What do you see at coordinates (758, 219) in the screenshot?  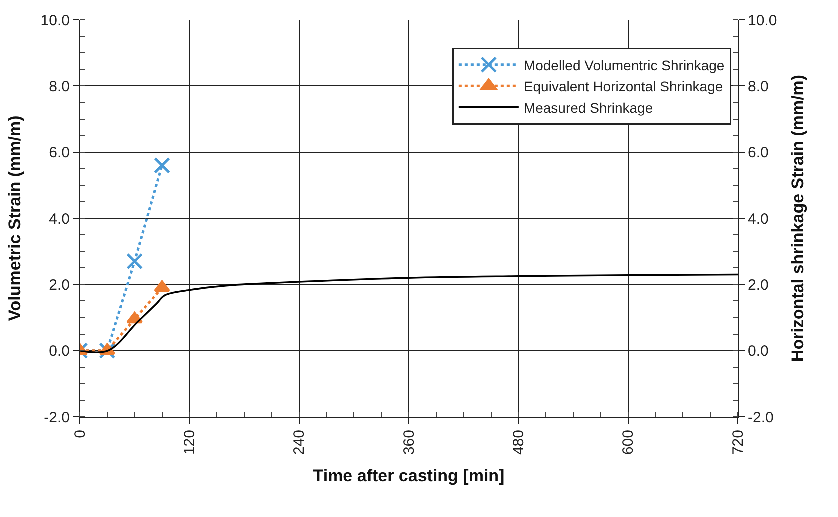 I see `y2-tick-label: 4.0` at bounding box center [758, 219].